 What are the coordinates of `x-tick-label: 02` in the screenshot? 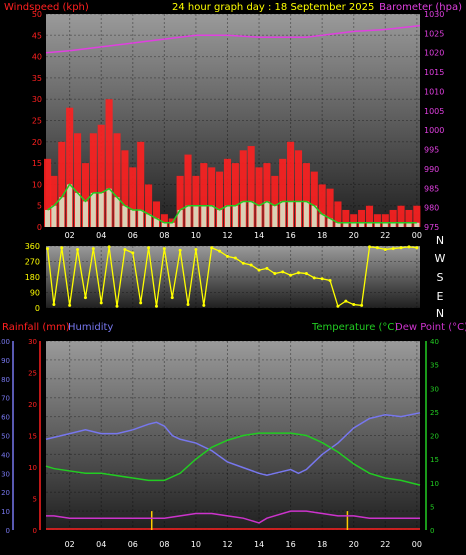 It's located at (70, 544).